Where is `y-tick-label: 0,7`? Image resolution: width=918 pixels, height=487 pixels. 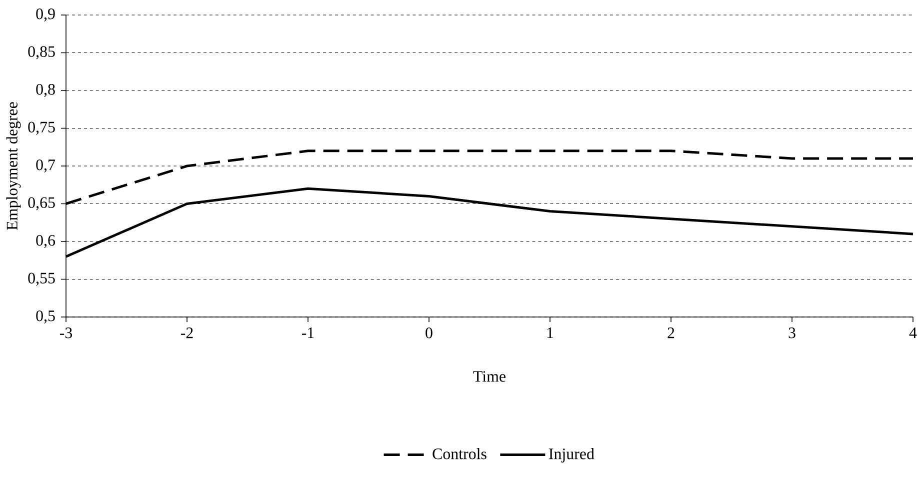 y-tick-label: 0,7 is located at coordinates (46, 166).